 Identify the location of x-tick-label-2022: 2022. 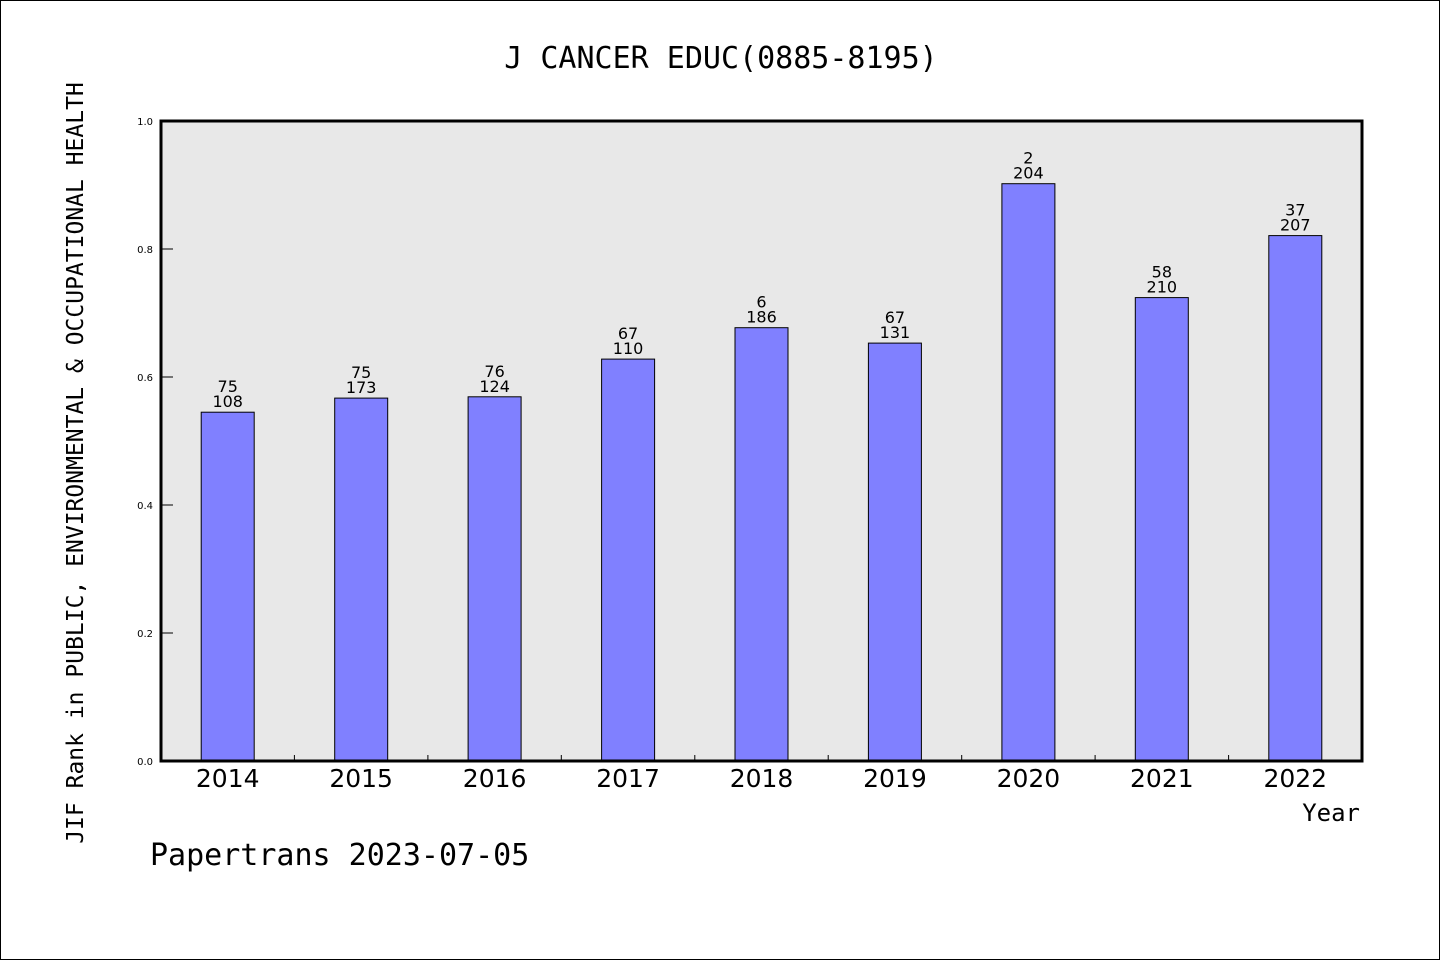
(1295, 778).